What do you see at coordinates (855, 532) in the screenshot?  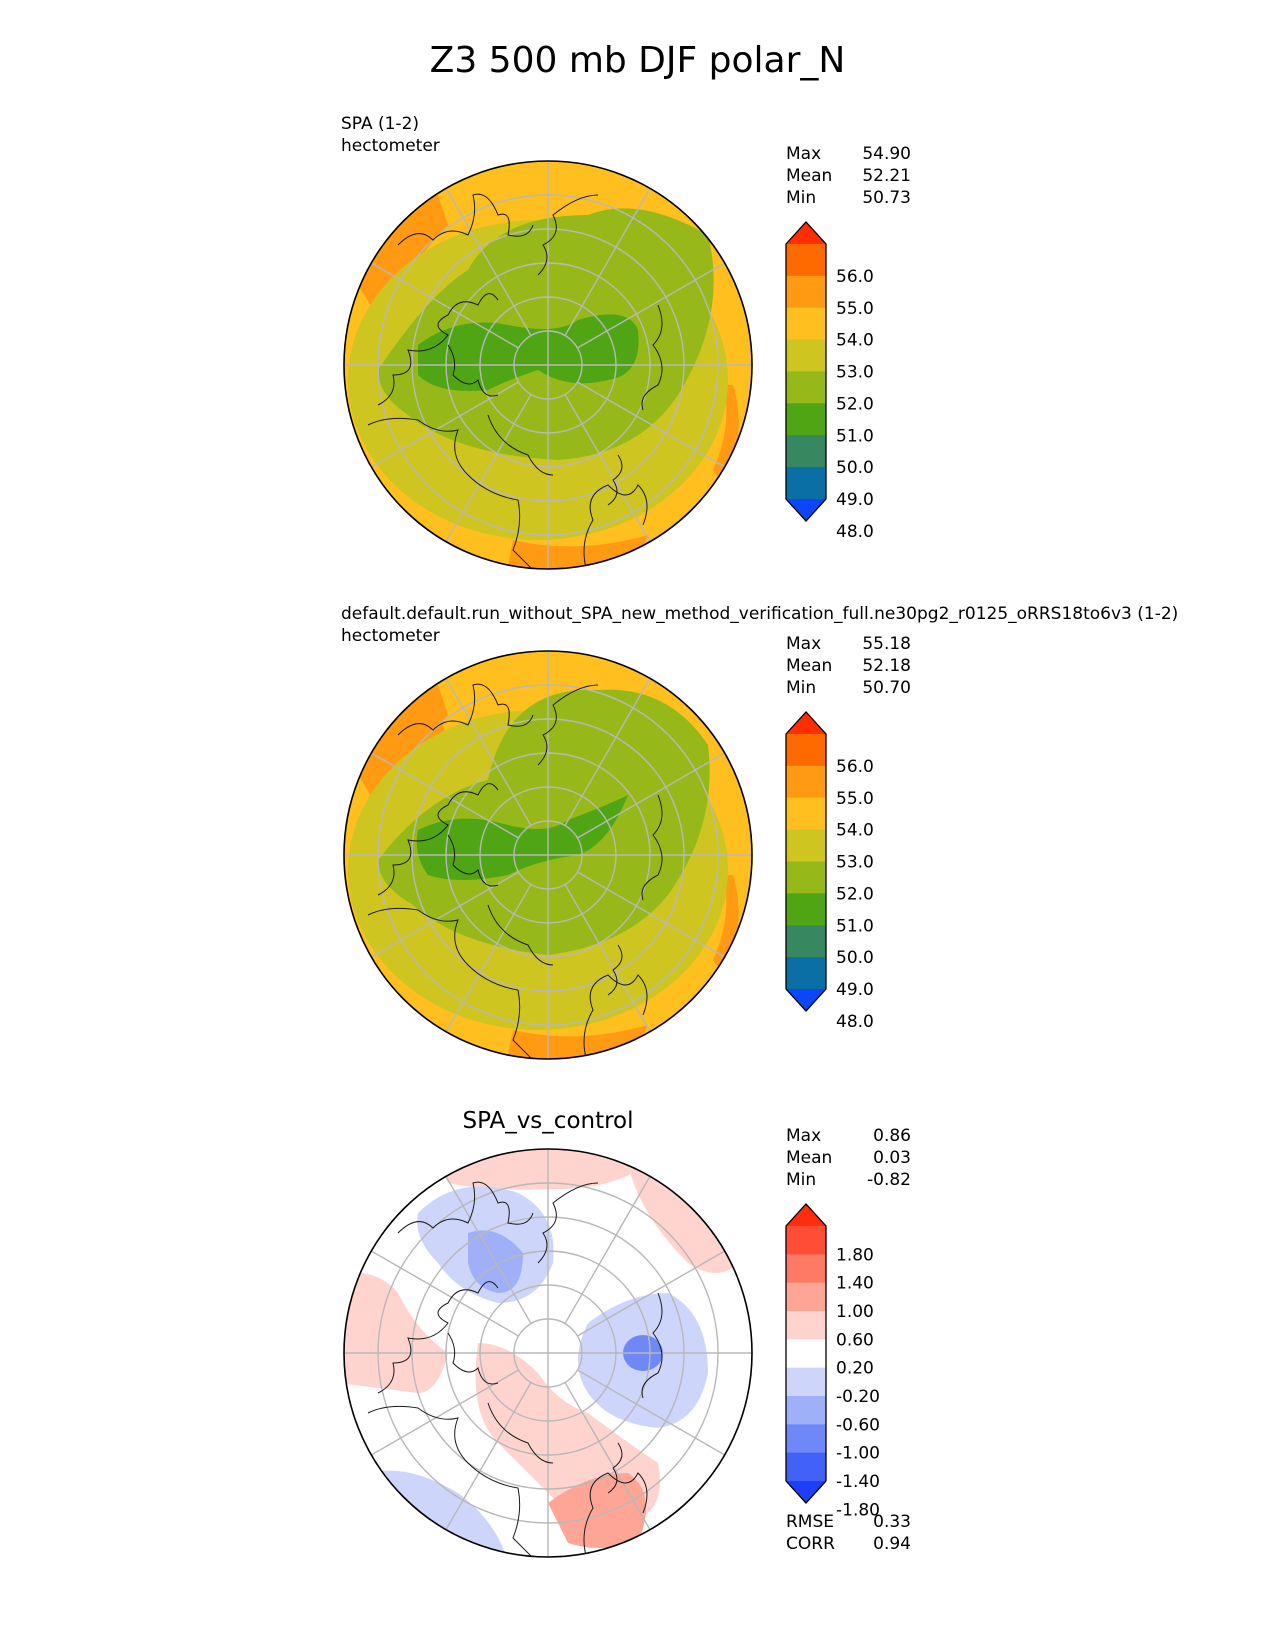 I see `panel1-colorbar-tick-label: 48.0` at bounding box center [855, 532].